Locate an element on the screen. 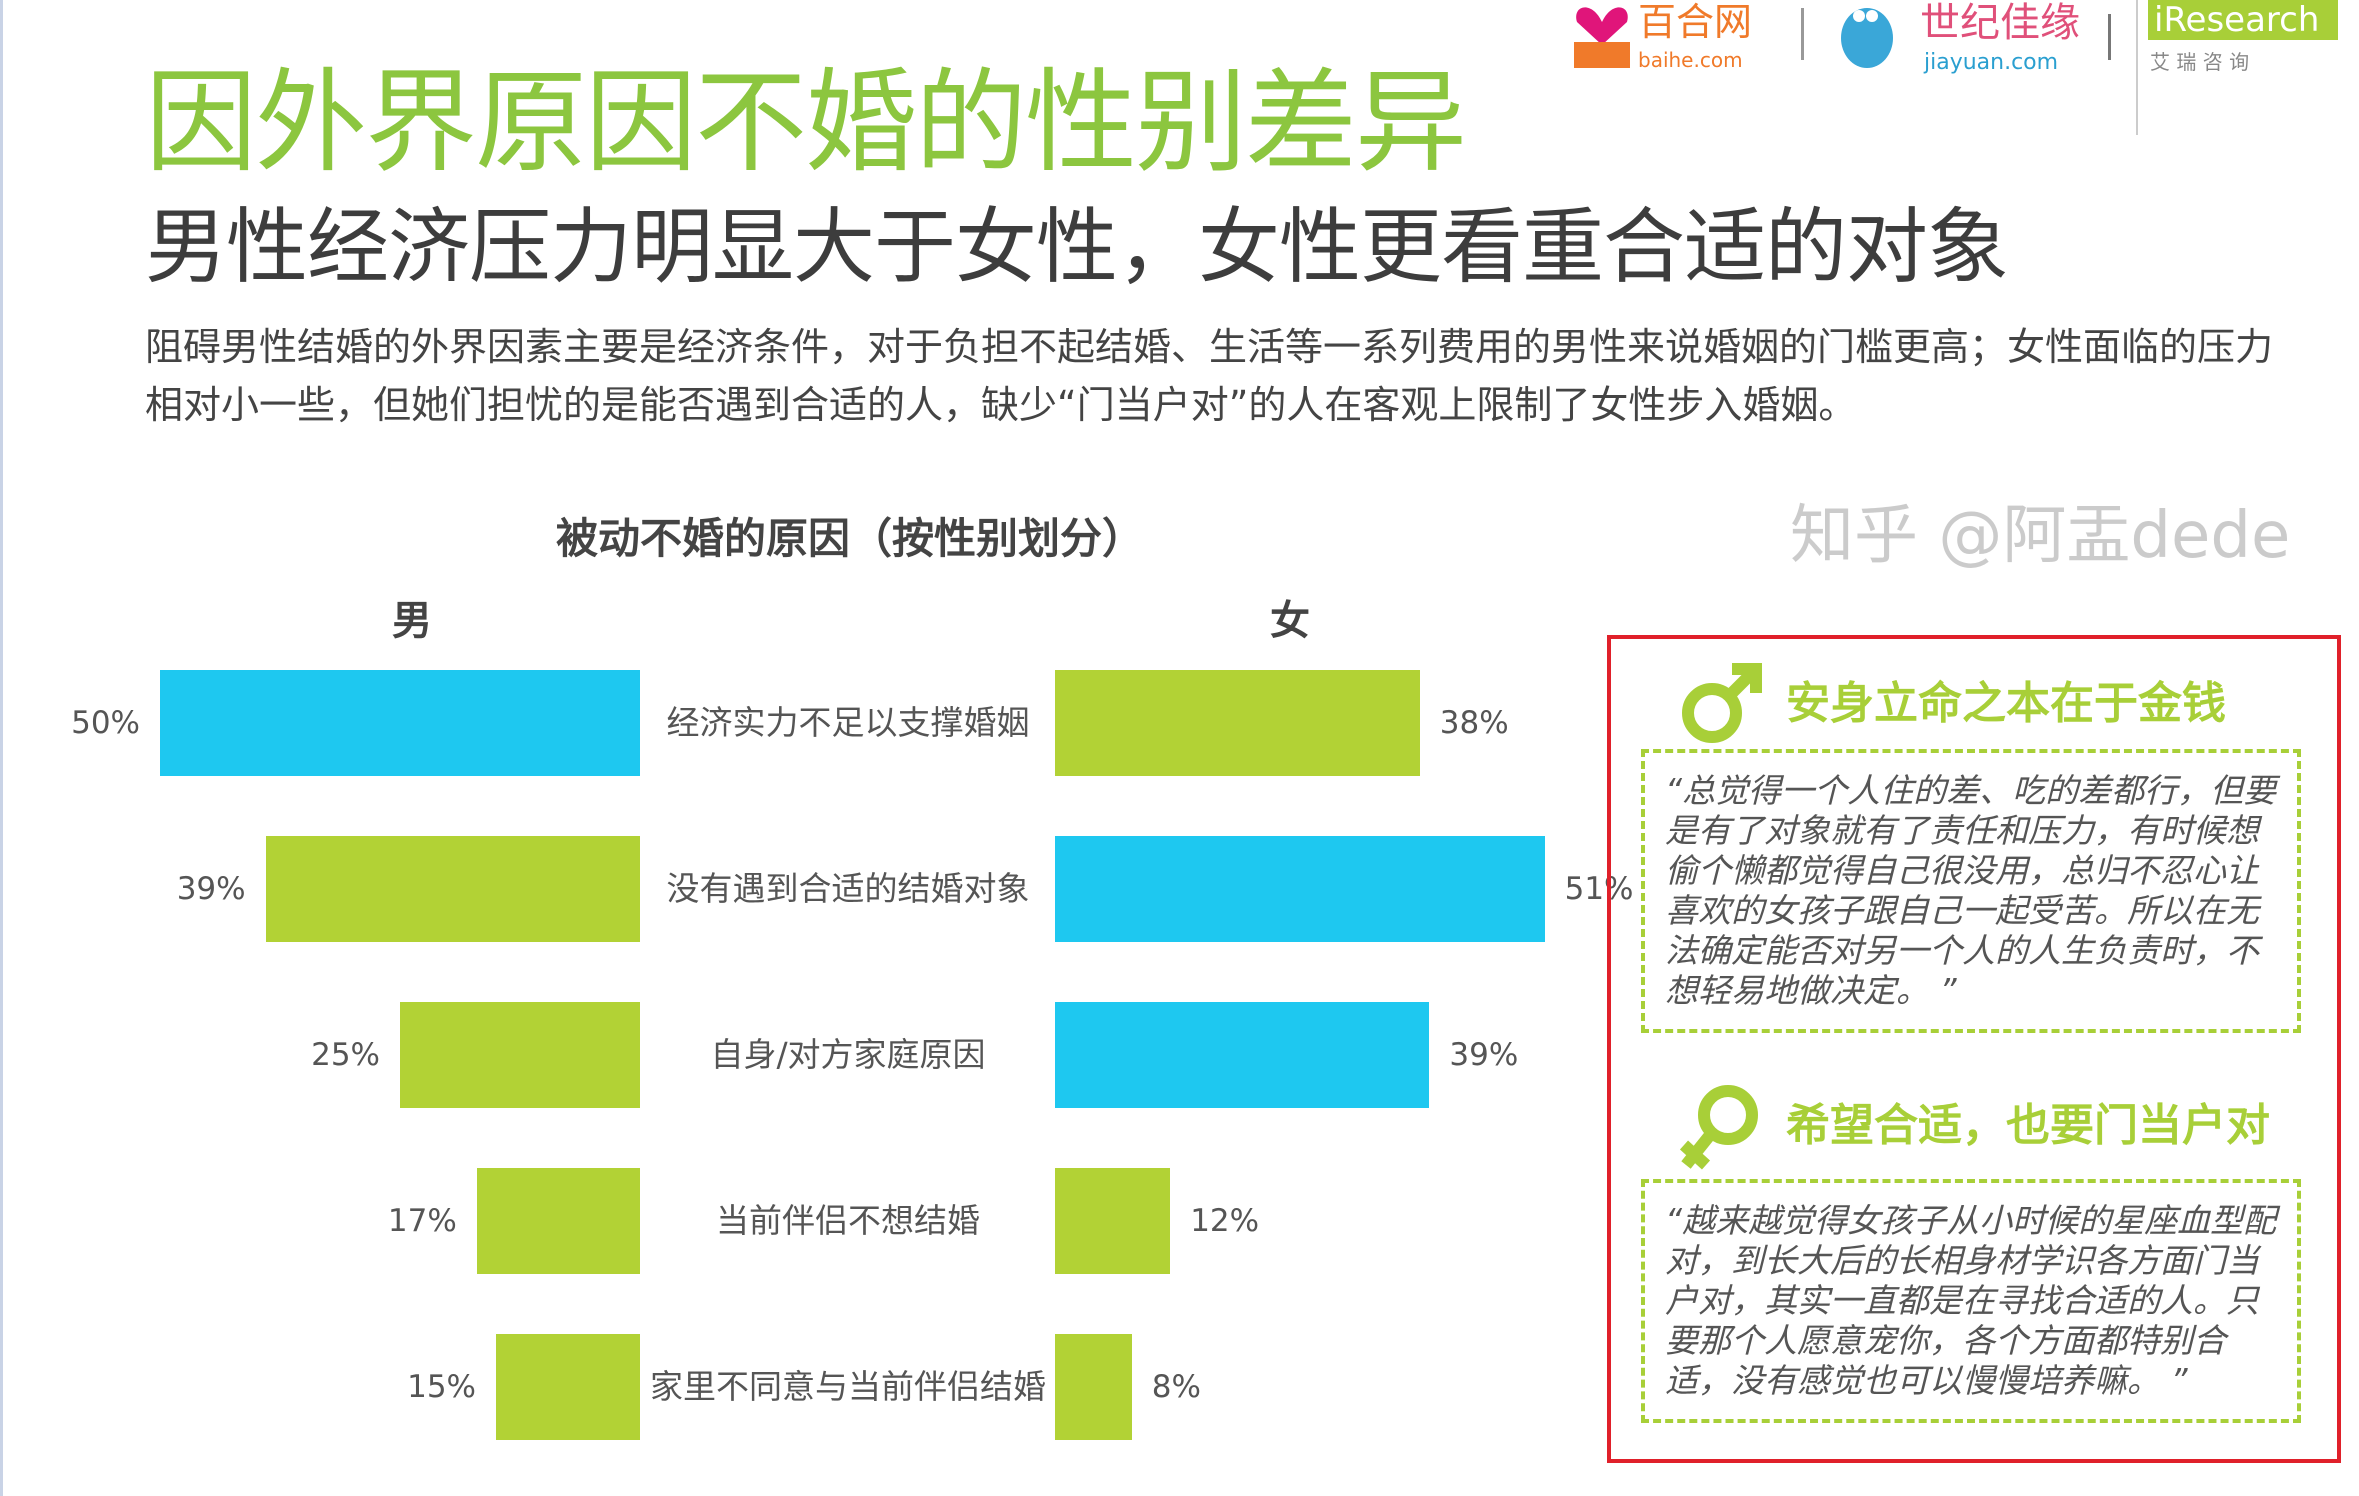 The image size is (2359, 1496). jiayuan-bird-icon is located at coordinates (1867, 38).